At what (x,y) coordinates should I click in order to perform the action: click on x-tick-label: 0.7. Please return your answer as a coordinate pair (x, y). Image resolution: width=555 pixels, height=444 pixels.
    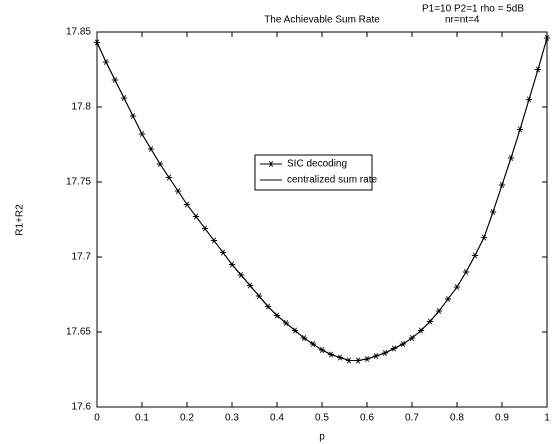
    Looking at the image, I should click on (412, 418).